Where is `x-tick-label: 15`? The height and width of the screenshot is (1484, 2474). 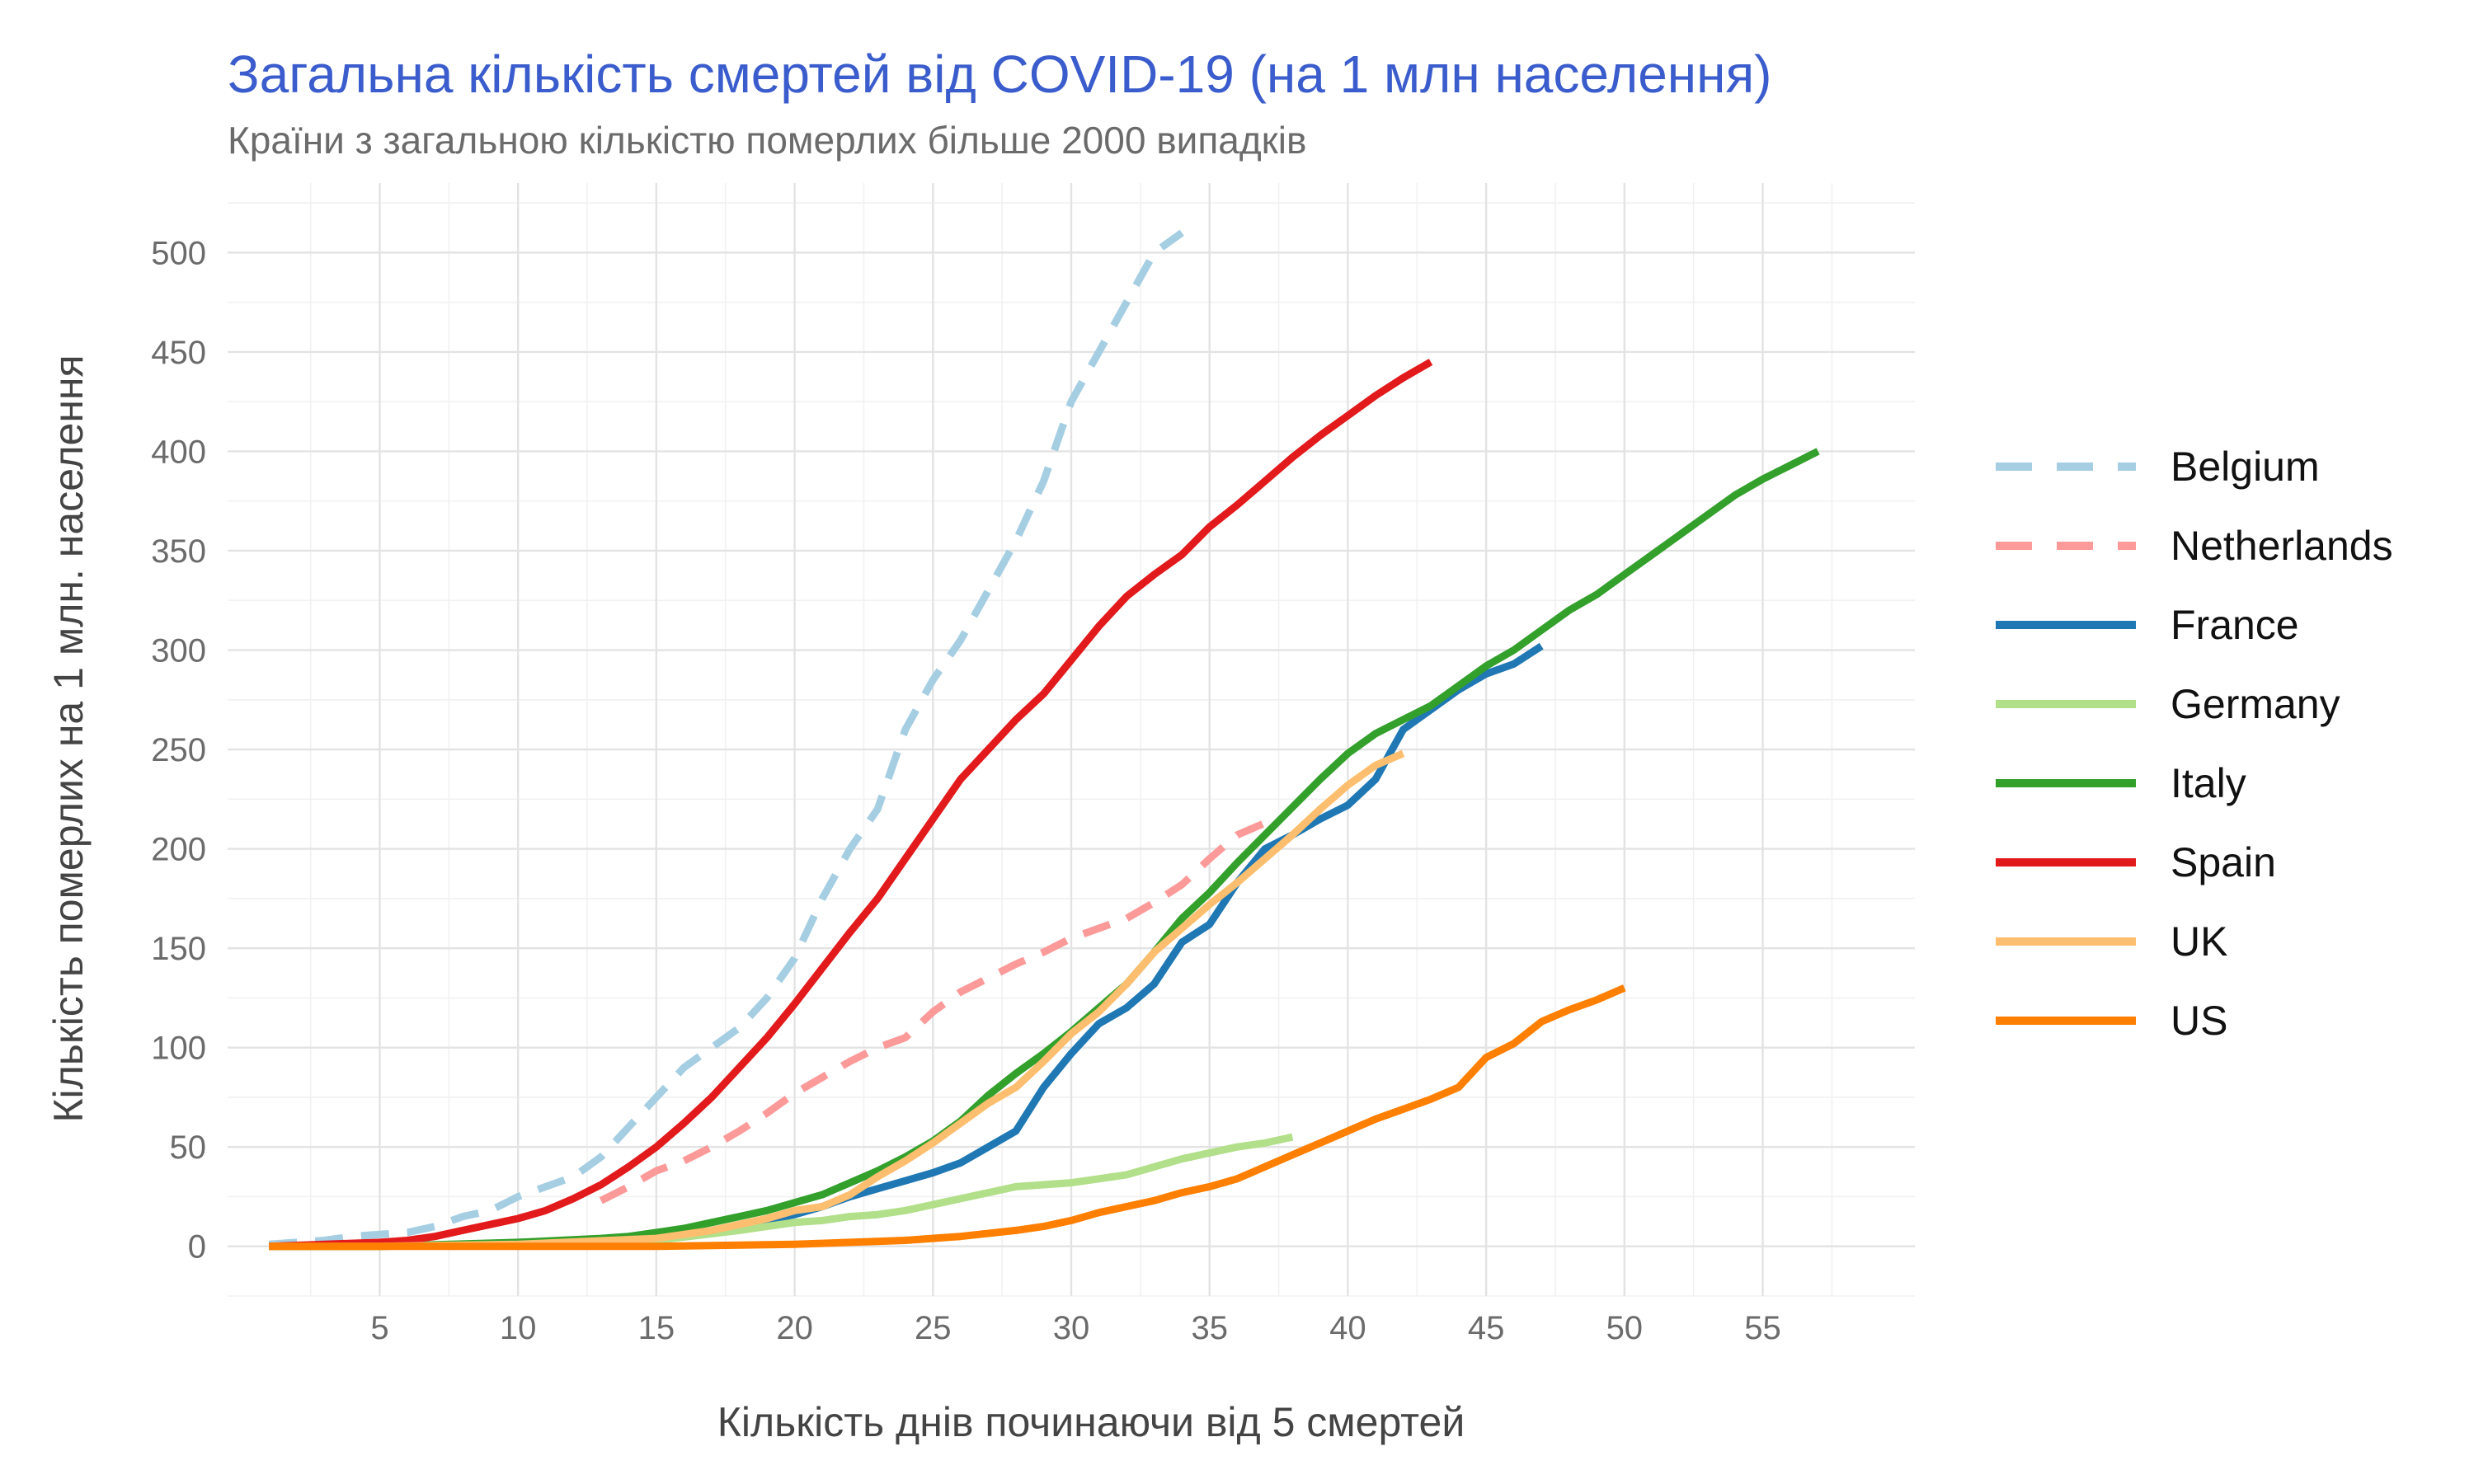 x-tick-label: 15 is located at coordinates (656, 1328).